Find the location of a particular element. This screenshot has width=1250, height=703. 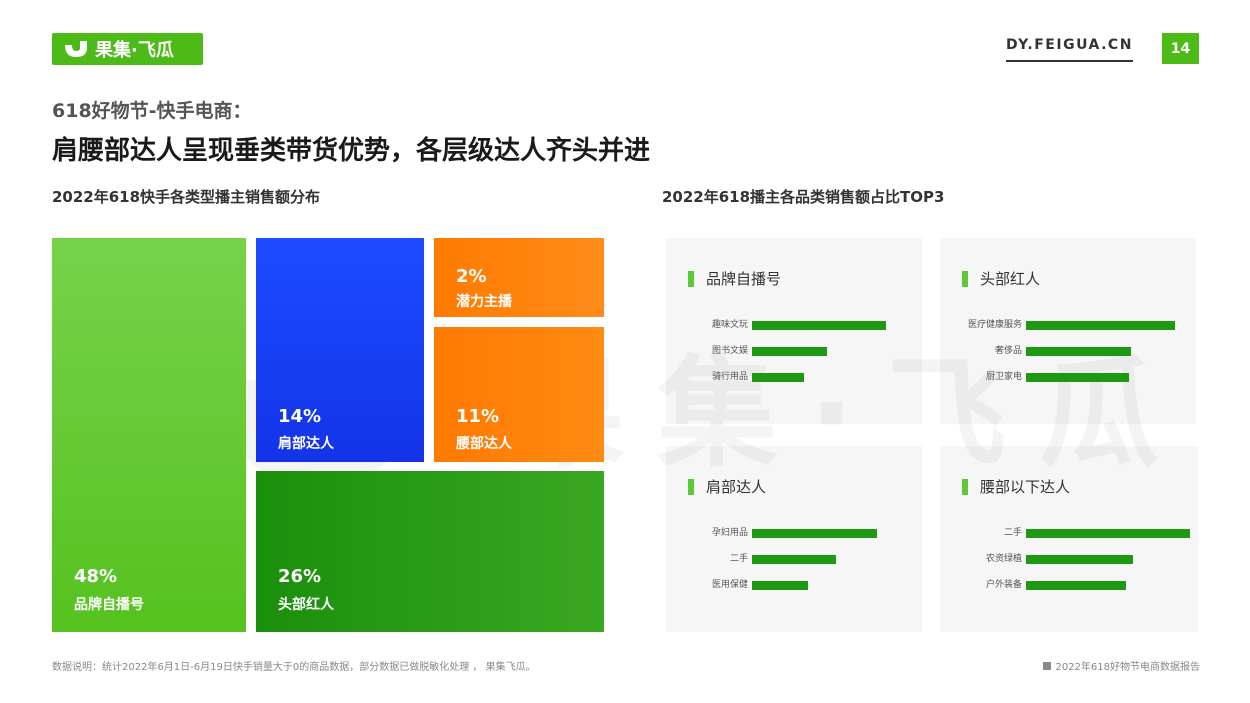

category-panel-1: 头部红人医疗健康服务奢侈品厨卫家电 is located at coordinates (1068, 331).